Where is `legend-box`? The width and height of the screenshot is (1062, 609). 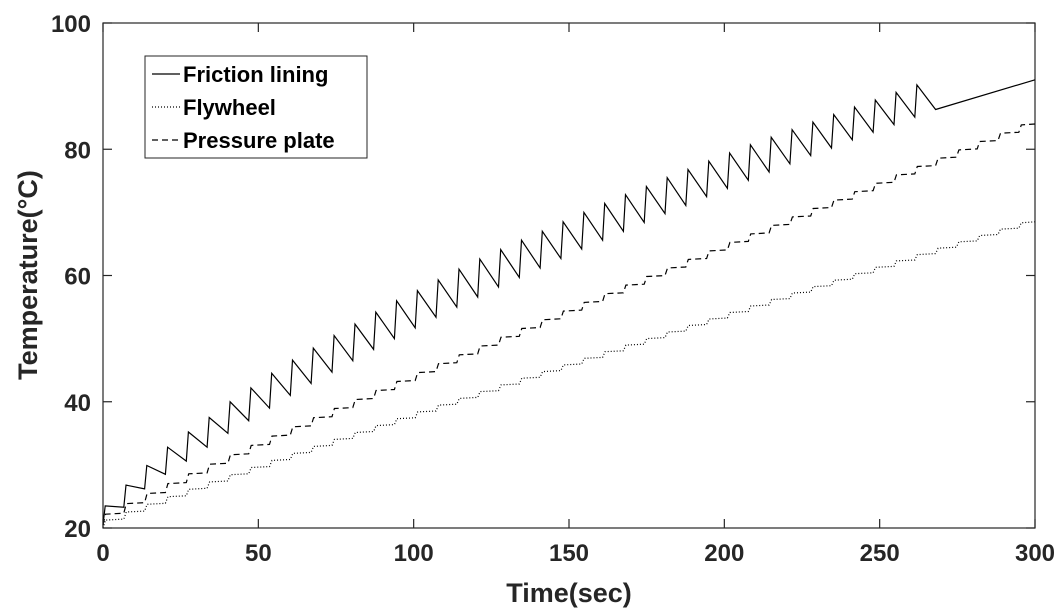
legend-box is located at coordinates (256, 107).